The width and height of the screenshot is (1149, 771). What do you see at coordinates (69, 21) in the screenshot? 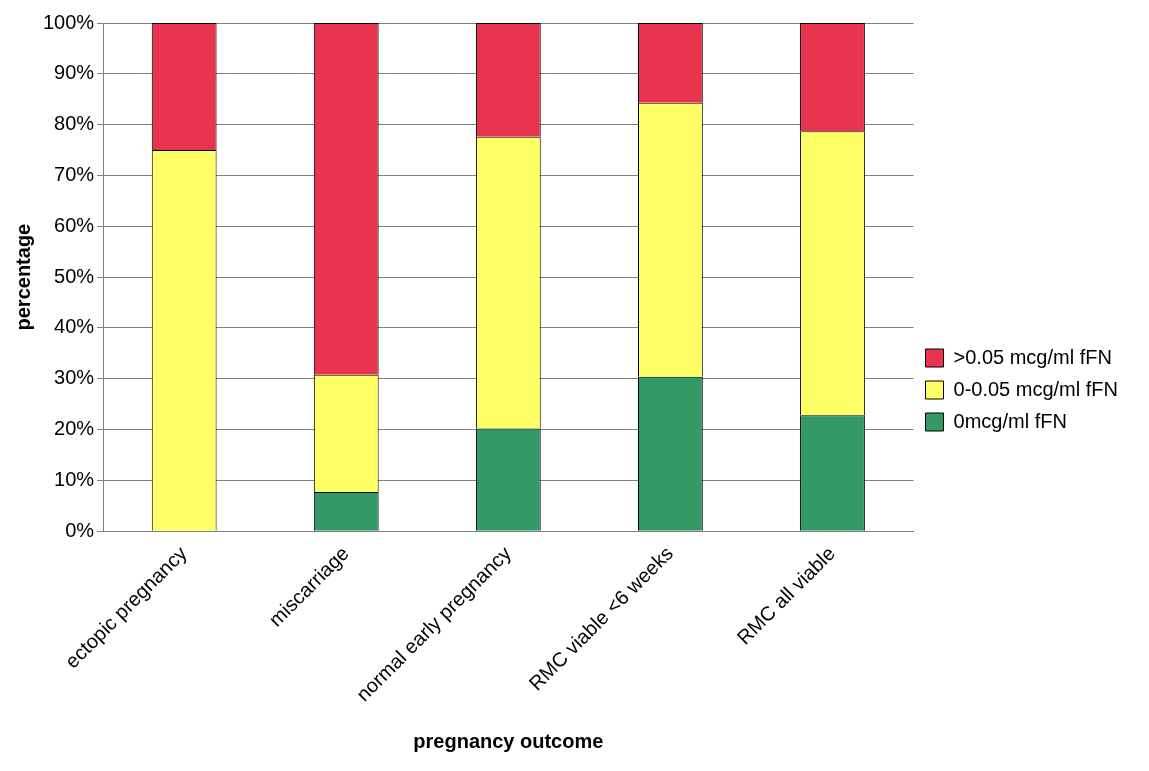
I see `y-tick-label: 100%` at bounding box center [69, 21].